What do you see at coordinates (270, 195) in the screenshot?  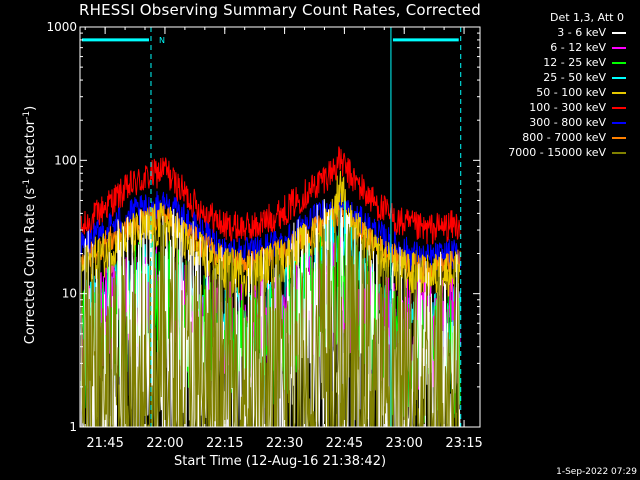 I see `series-line` at bounding box center [270, 195].